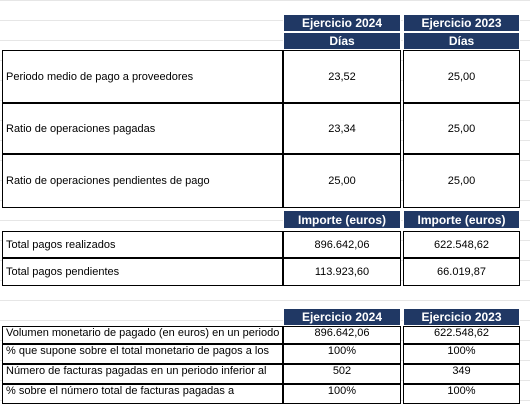  Describe the element at coordinates (142, 244) in the screenshot. I see `row-label: Total pagos realizados` at that location.